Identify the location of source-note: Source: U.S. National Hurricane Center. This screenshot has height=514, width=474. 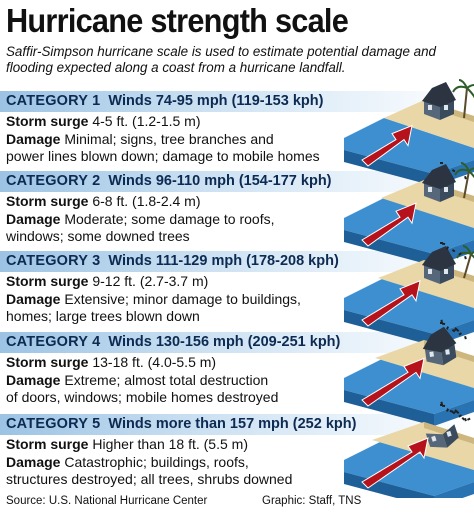
(107, 501).